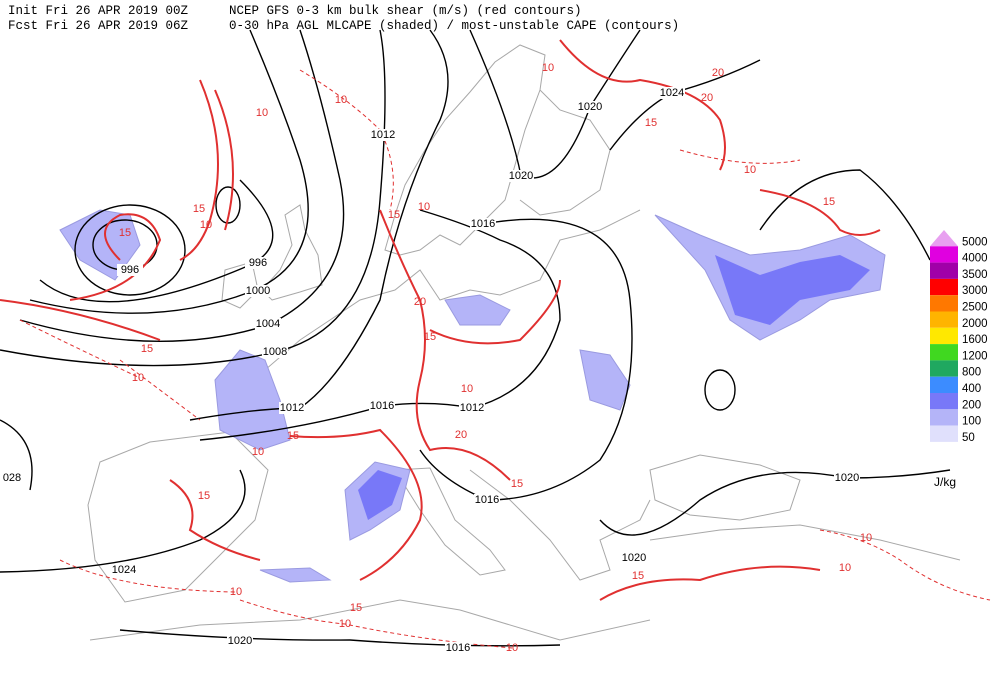 The height and width of the screenshot is (680, 1000). I want to click on legend-label: 2000, so click(975, 324).